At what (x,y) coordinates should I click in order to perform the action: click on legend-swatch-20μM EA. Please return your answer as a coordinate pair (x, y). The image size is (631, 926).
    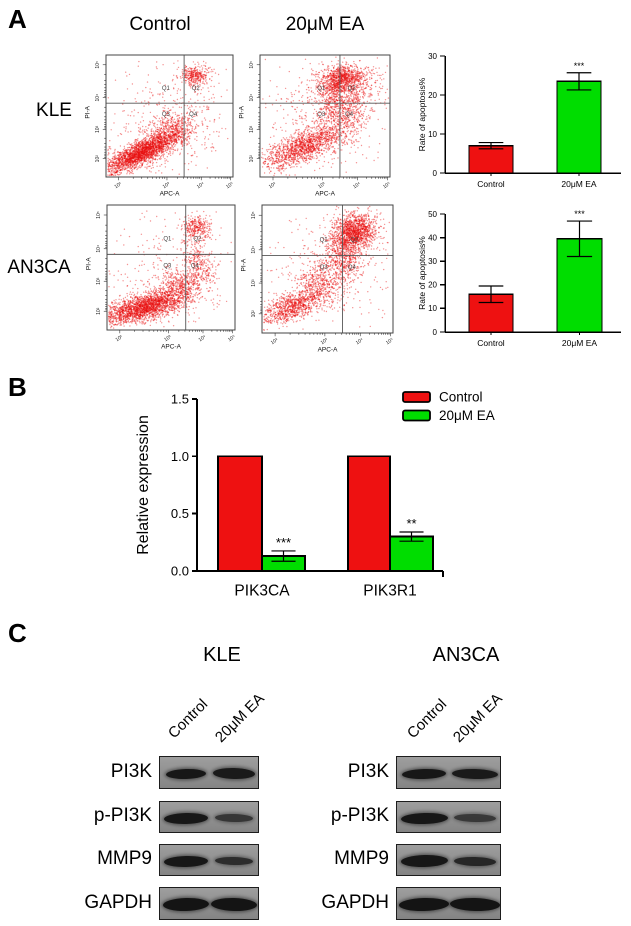
    Looking at the image, I should click on (416, 415).